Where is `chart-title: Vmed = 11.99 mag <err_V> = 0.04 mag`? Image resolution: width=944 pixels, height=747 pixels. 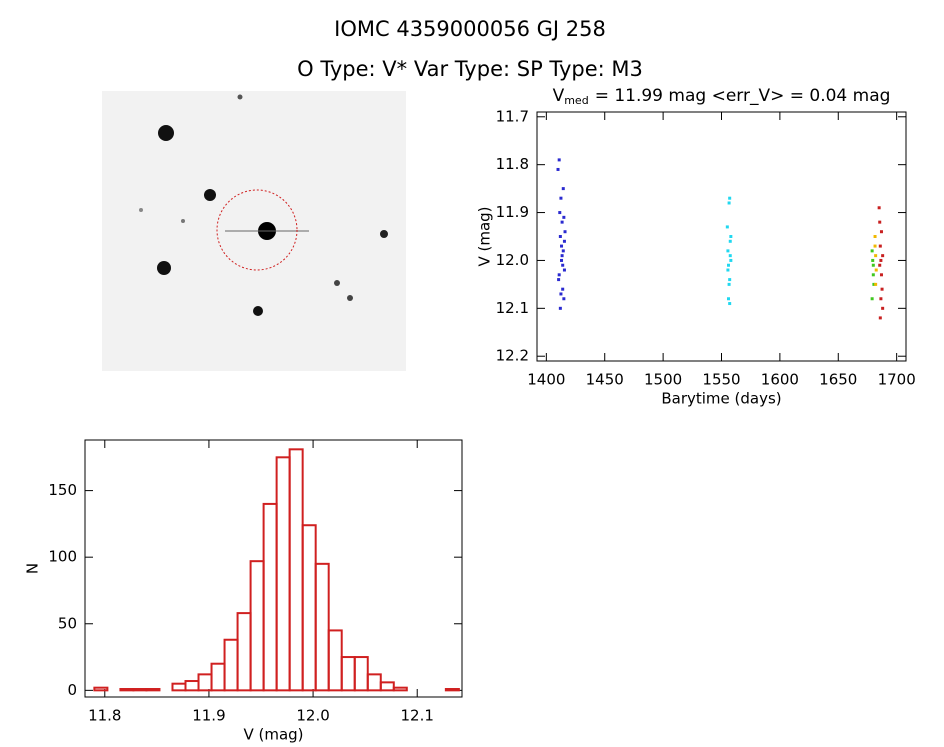 chart-title: Vmed = 11.99 mag <err_V> = 0.04 mag is located at coordinates (722, 96).